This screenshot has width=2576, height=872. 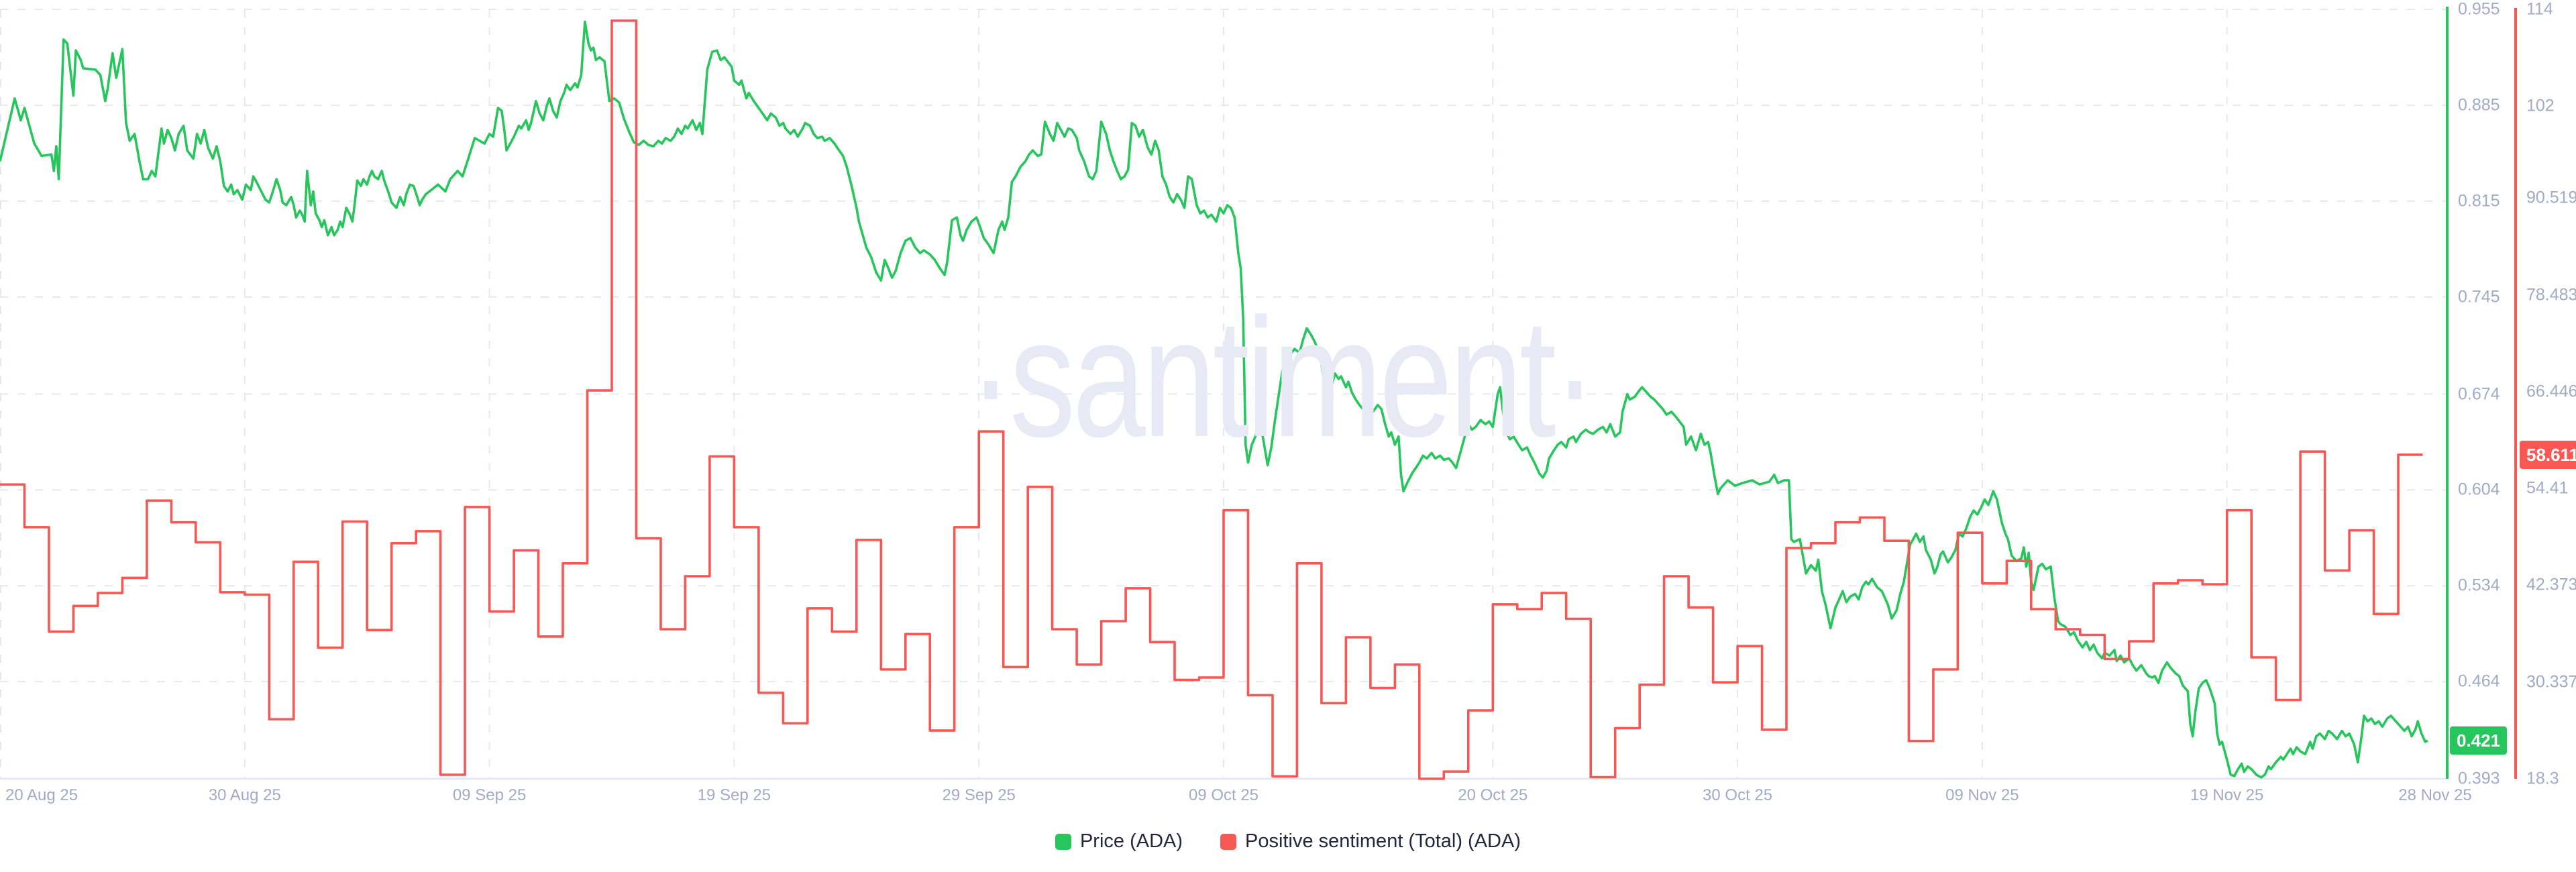 I want to click on date-tick-label: 29 Sep 25, so click(x=979, y=795).